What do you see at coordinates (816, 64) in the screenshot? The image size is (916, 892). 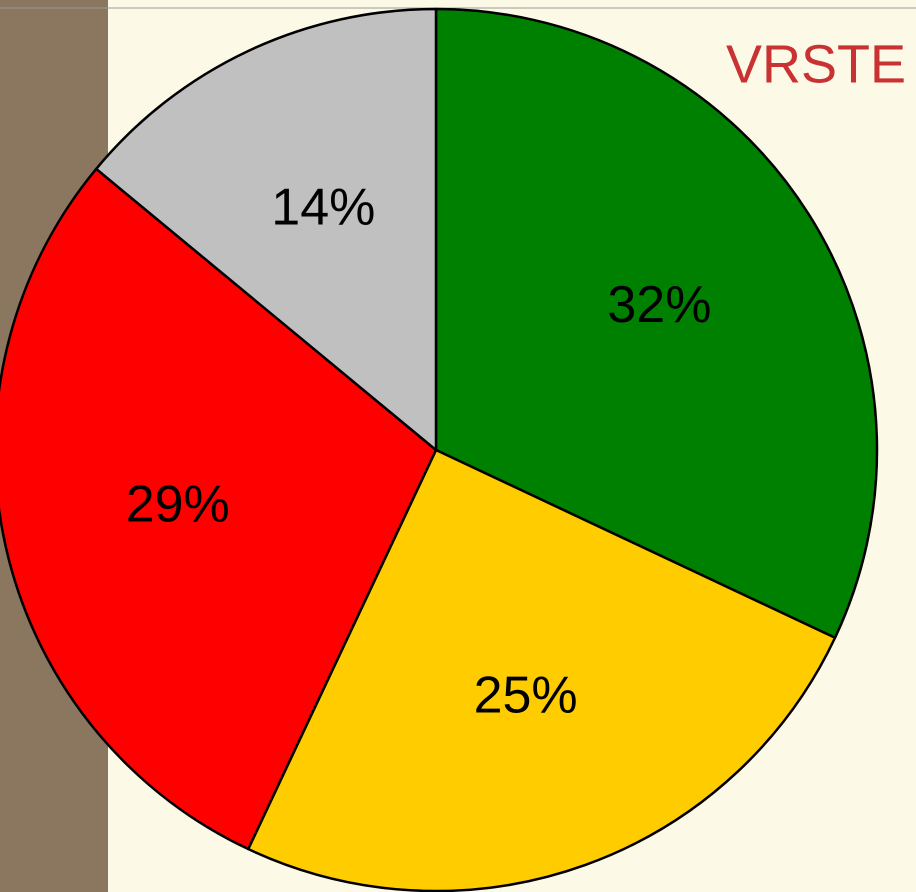 I see `chart-title: VRSTE` at bounding box center [816, 64].